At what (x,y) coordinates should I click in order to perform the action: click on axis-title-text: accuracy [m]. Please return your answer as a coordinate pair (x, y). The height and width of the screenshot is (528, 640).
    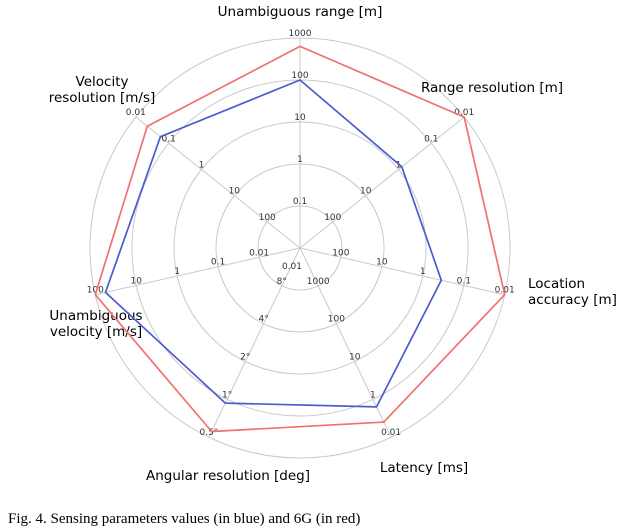
    Looking at the image, I should click on (572, 300).